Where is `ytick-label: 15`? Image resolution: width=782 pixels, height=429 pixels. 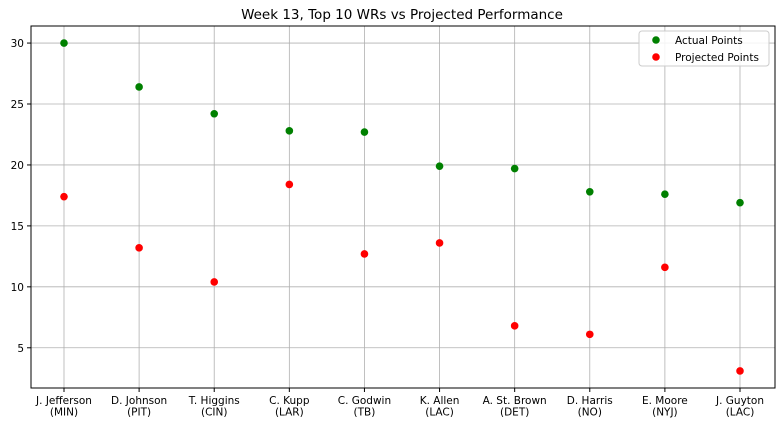
ytick-label: 15 is located at coordinates (17, 227).